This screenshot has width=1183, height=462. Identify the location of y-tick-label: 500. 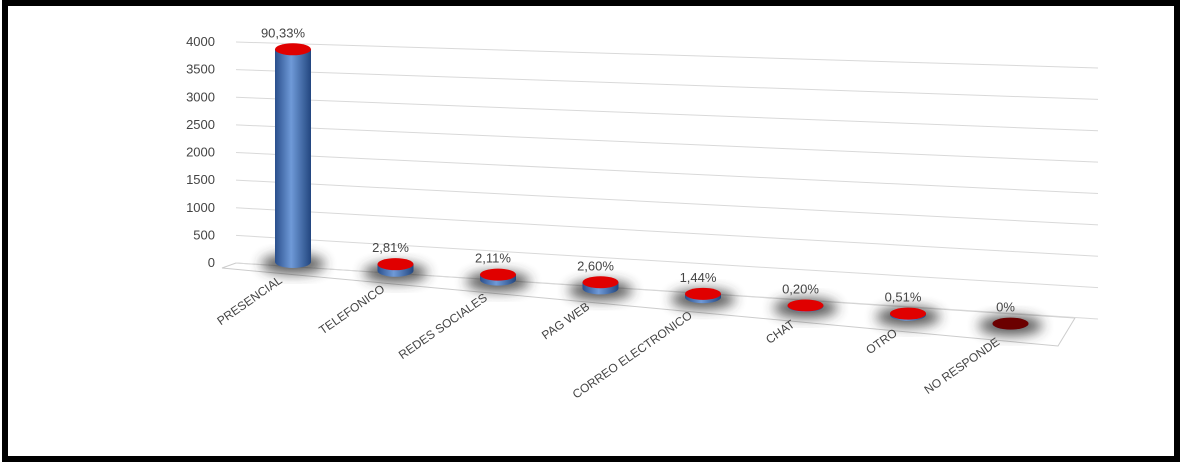
(204, 234).